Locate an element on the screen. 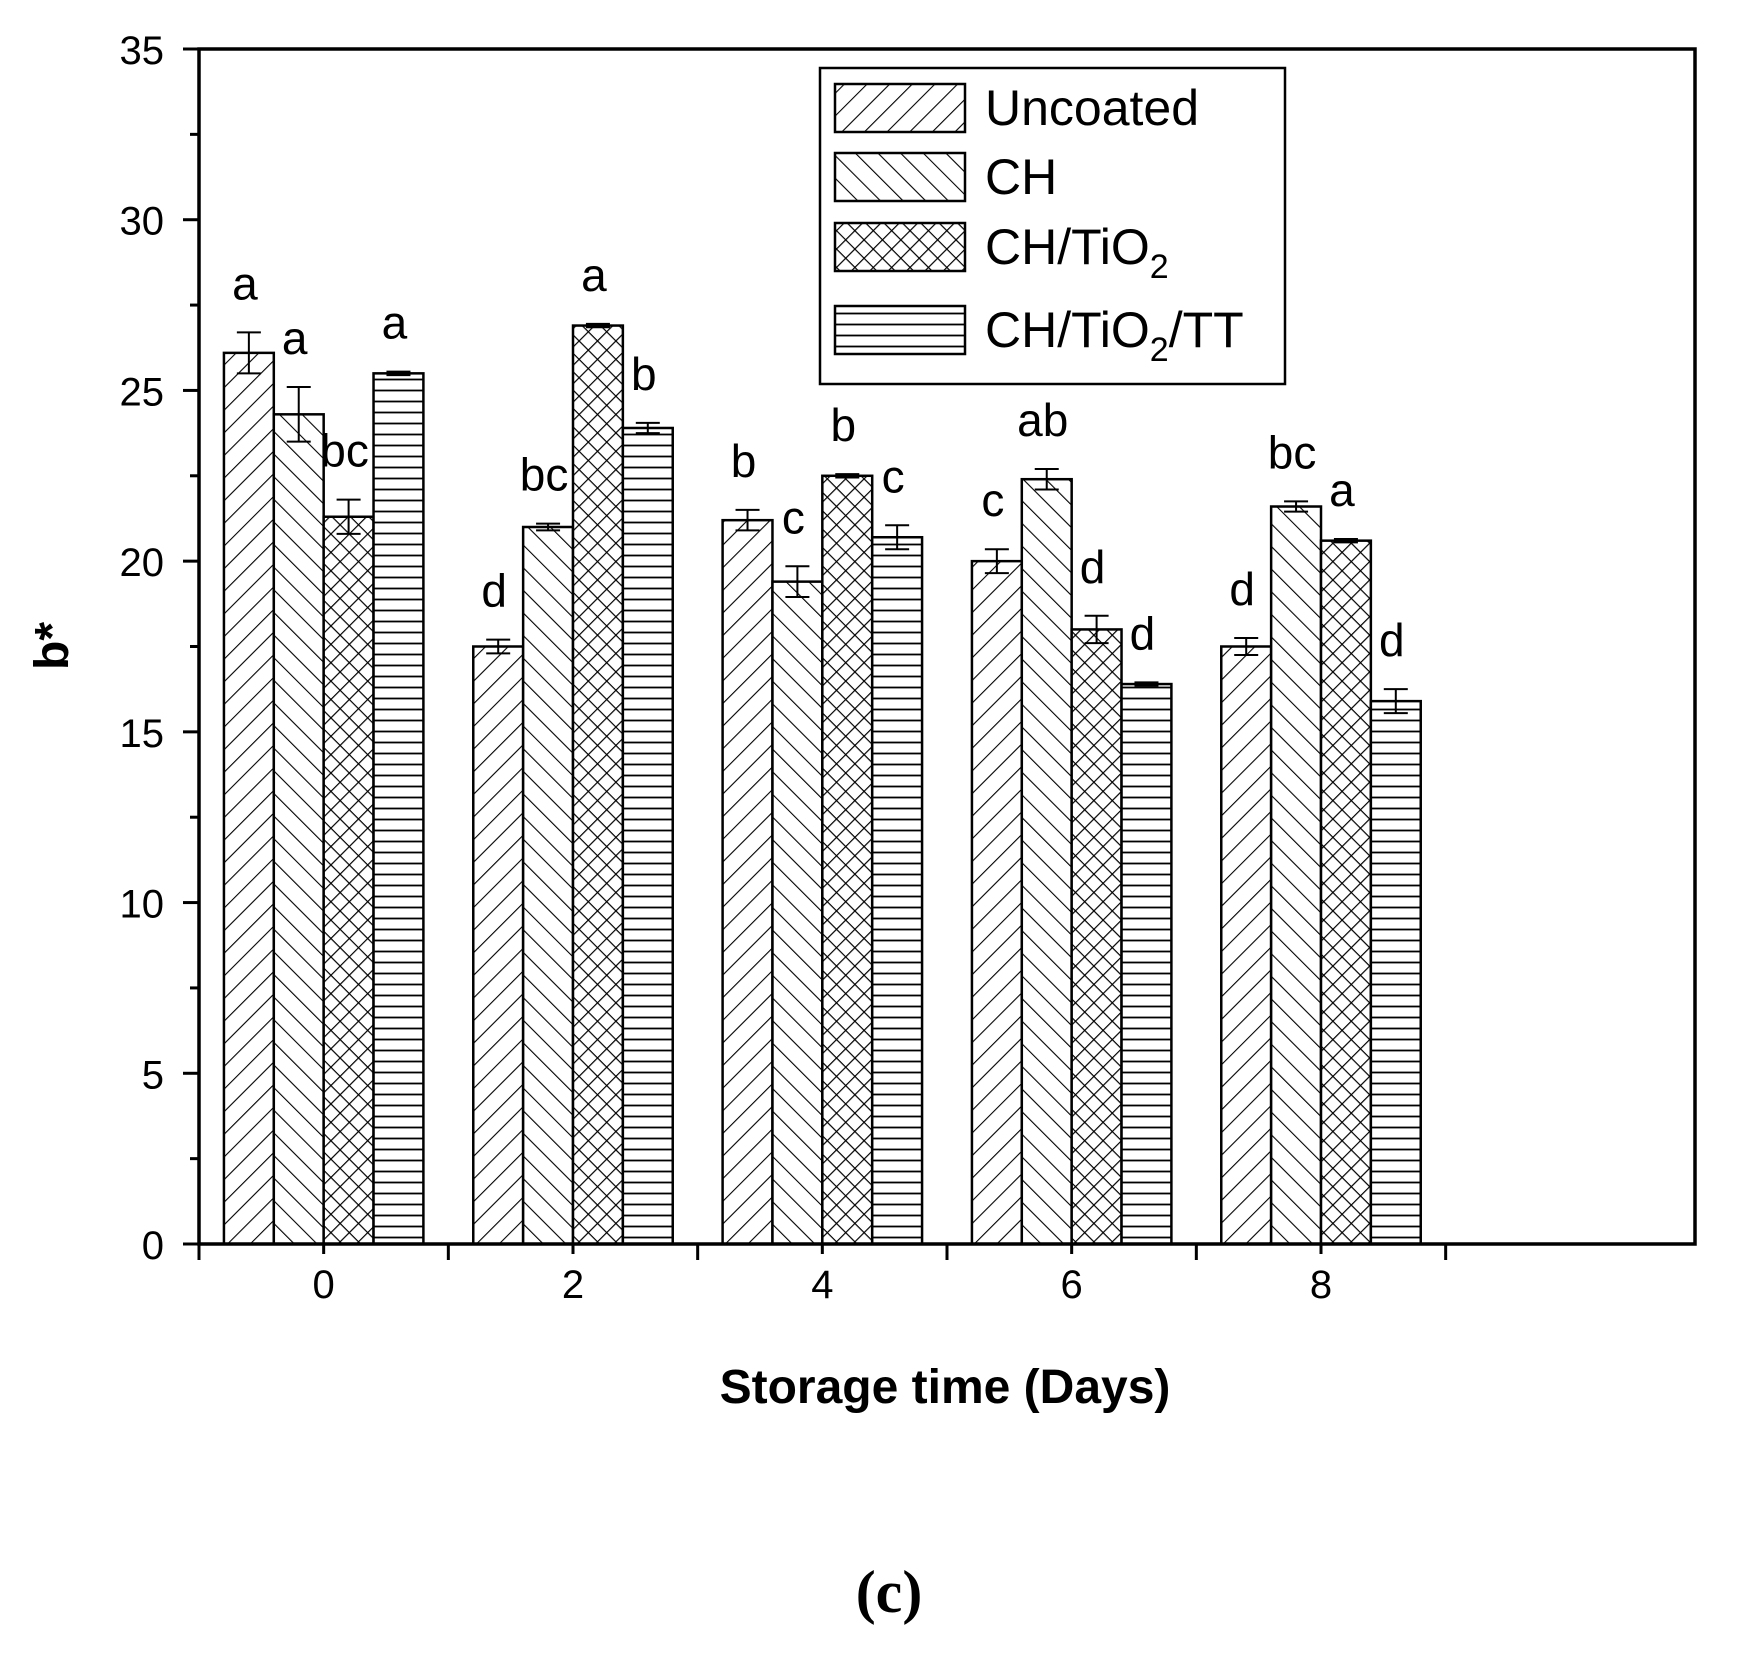 This screenshot has height=1653, width=1743. legend: Uncoated CH CH/TiO2 CH/TiO2/TT is located at coordinates (1052, 226).